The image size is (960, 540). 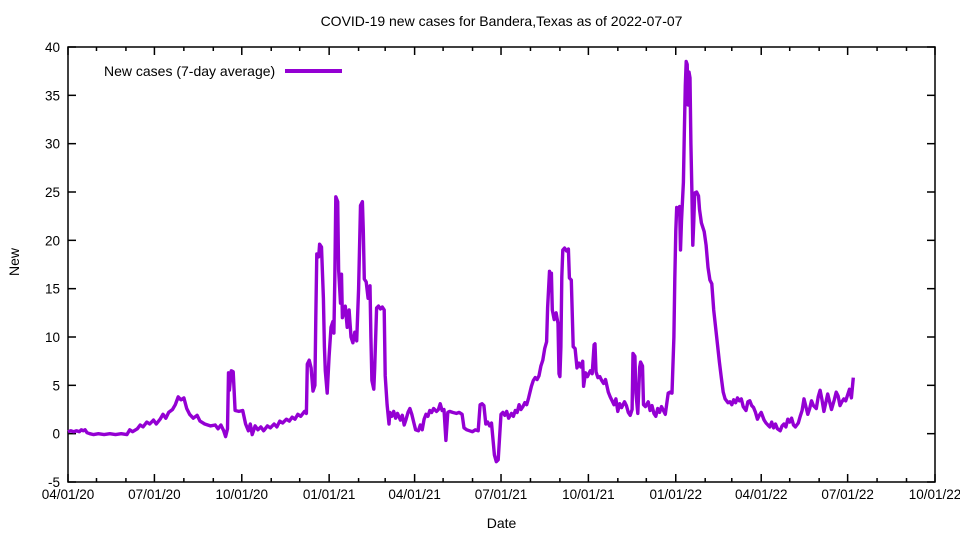 What do you see at coordinates (934, 494) in the screenshot?
I see `x-tick-label: 10/01/22` at bounding box center [934, 494].